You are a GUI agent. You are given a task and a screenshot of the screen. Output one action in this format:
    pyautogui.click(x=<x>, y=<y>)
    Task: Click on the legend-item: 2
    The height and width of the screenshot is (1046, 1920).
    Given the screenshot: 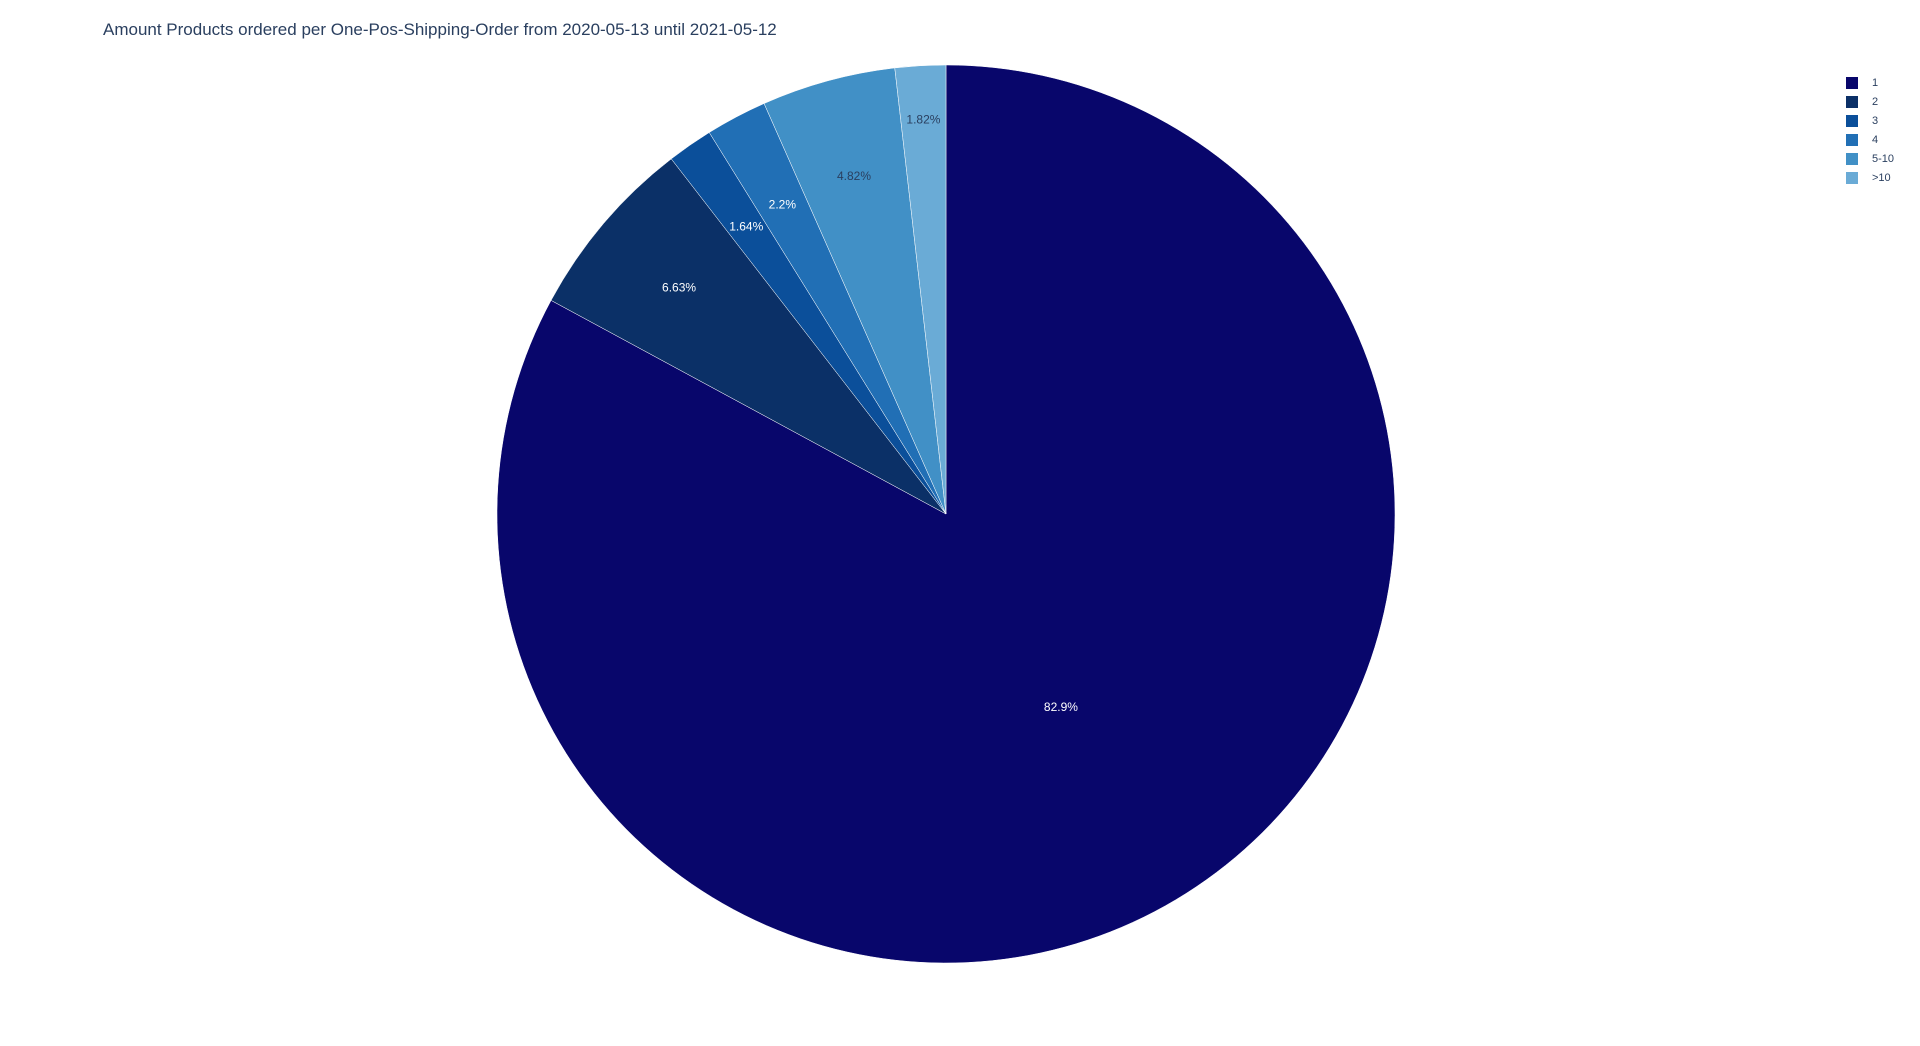 What is the action you would take?
    pyautogui.click(x=1870, y=101)
    